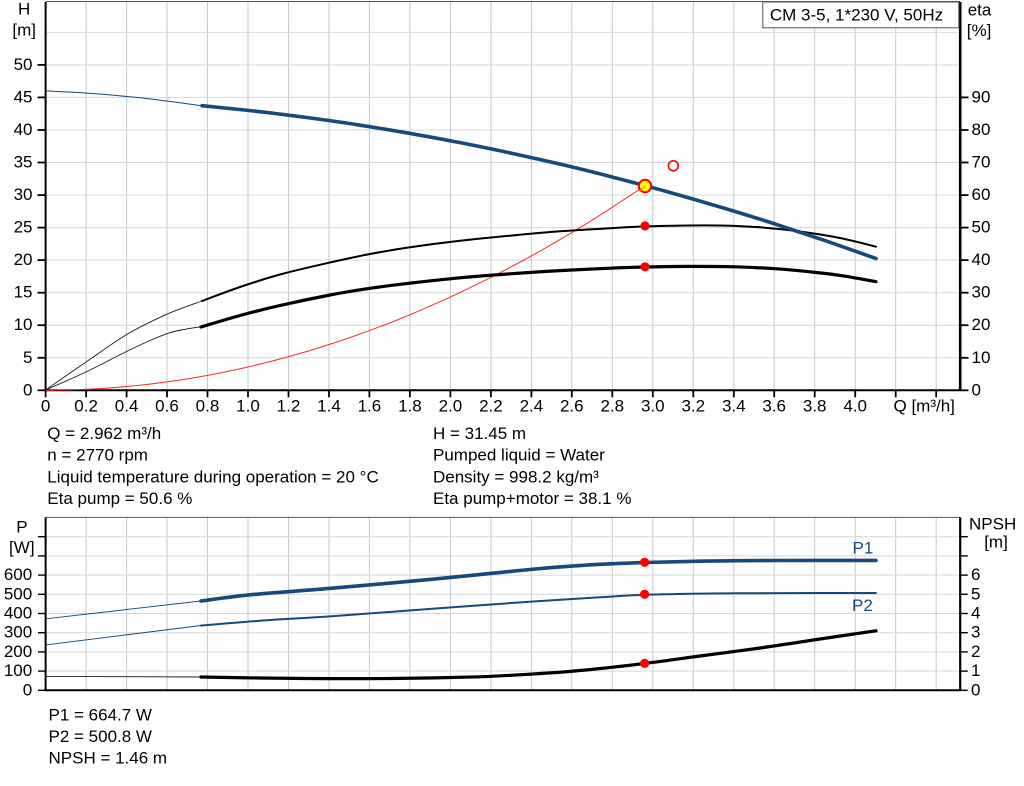  Describe the element at coordinates (981, 96) in the screenshot. I see `svg-text: 90` at that location.